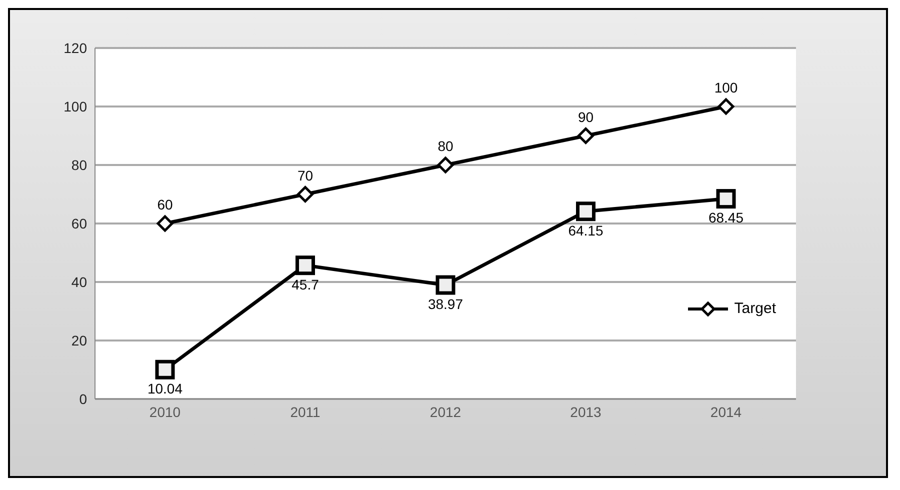 Image resolution: width=900 pixels, height=490 pixels. What do you see at coordinates (446, 304) in the screenshot?
I see `data-label: 38.97` at bounding box center [446, 304].